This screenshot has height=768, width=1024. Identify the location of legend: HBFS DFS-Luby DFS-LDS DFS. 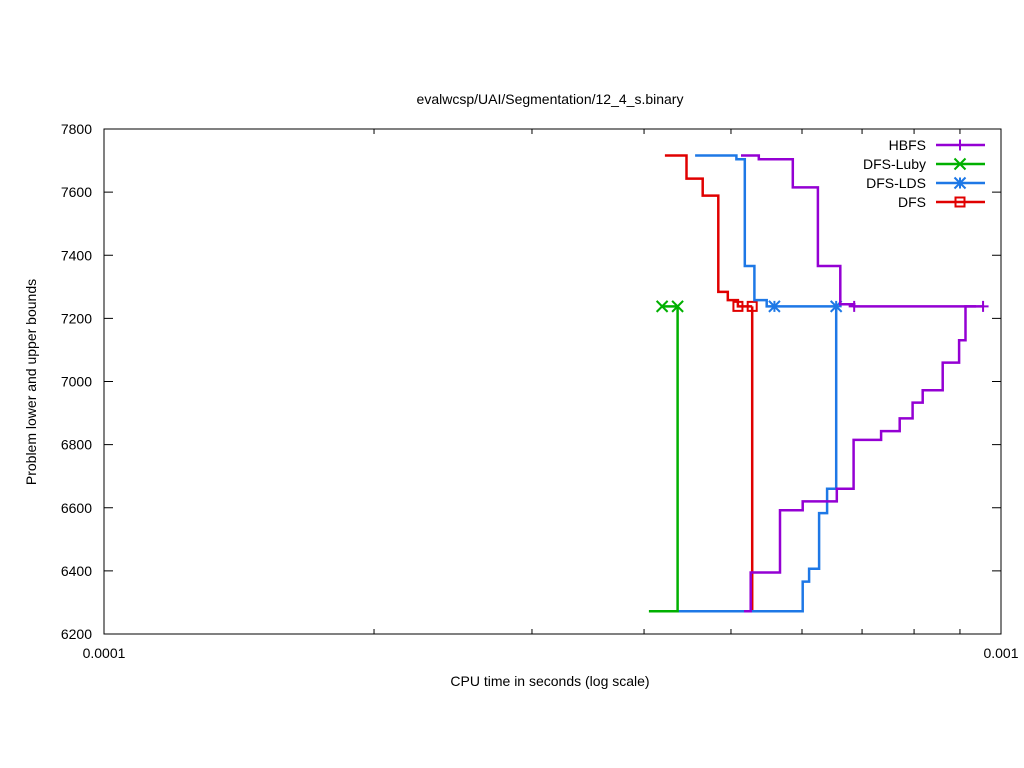
(924, 173).